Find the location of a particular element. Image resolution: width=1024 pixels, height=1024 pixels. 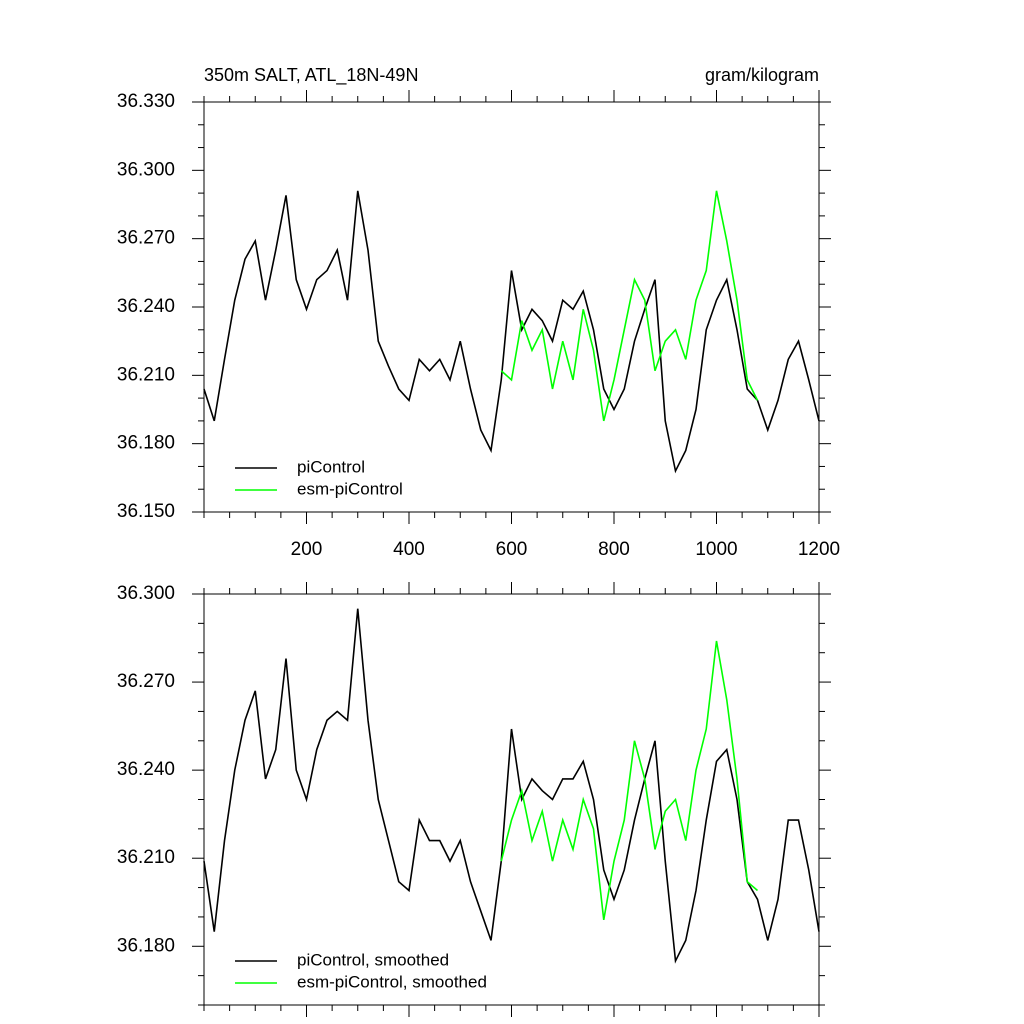

x-tick-label: 200 is located at coordinates (307, 549).